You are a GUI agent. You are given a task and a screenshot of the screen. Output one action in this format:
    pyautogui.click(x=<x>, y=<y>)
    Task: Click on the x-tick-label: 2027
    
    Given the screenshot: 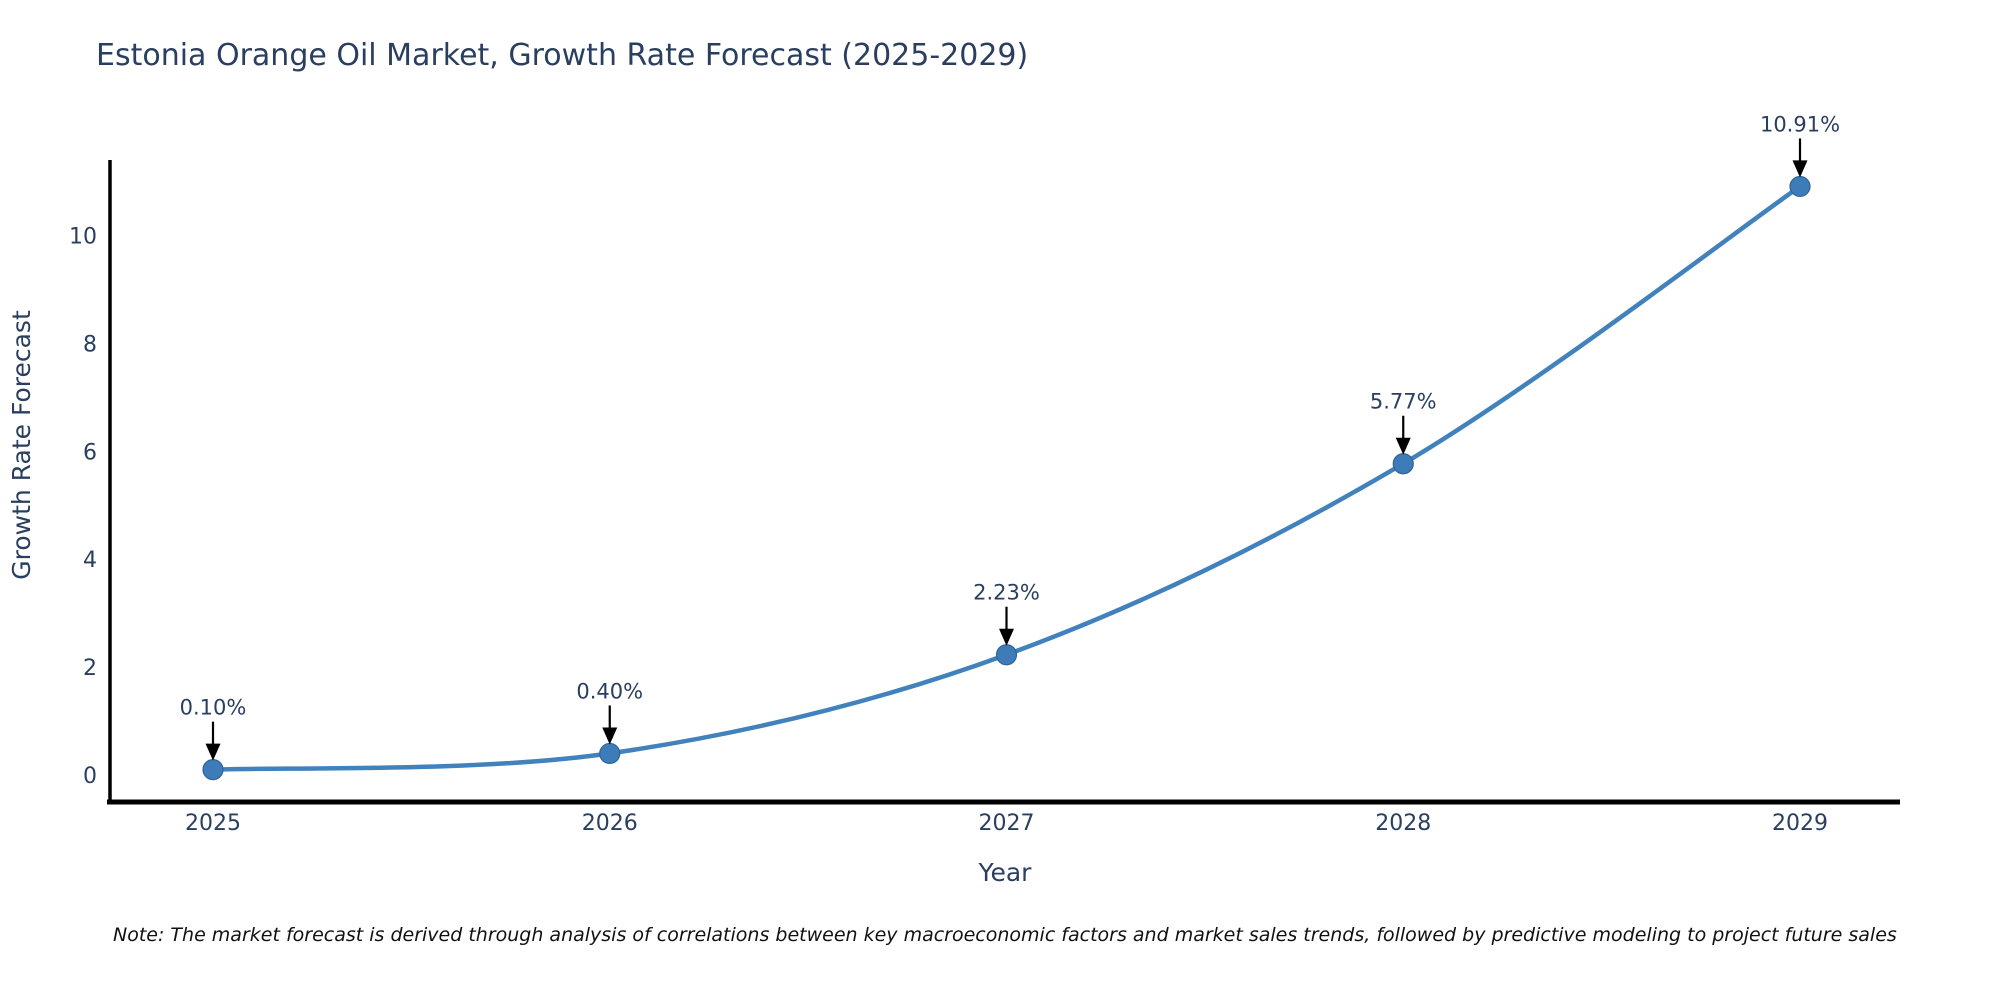 What is the action you would take?
    pyautogui.click(x=1007, y=823)
    